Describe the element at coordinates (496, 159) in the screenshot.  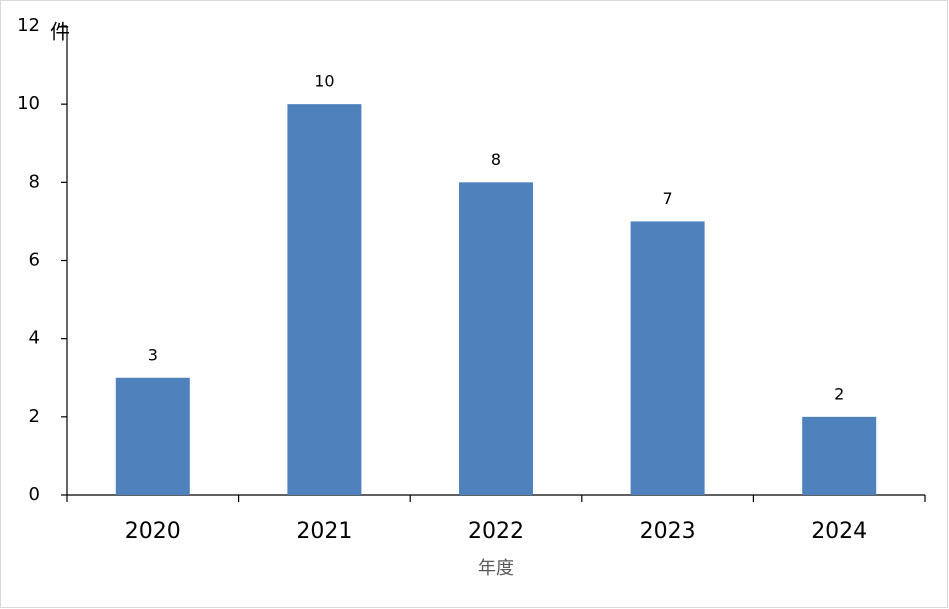
I see `value-label: 8` at that location.